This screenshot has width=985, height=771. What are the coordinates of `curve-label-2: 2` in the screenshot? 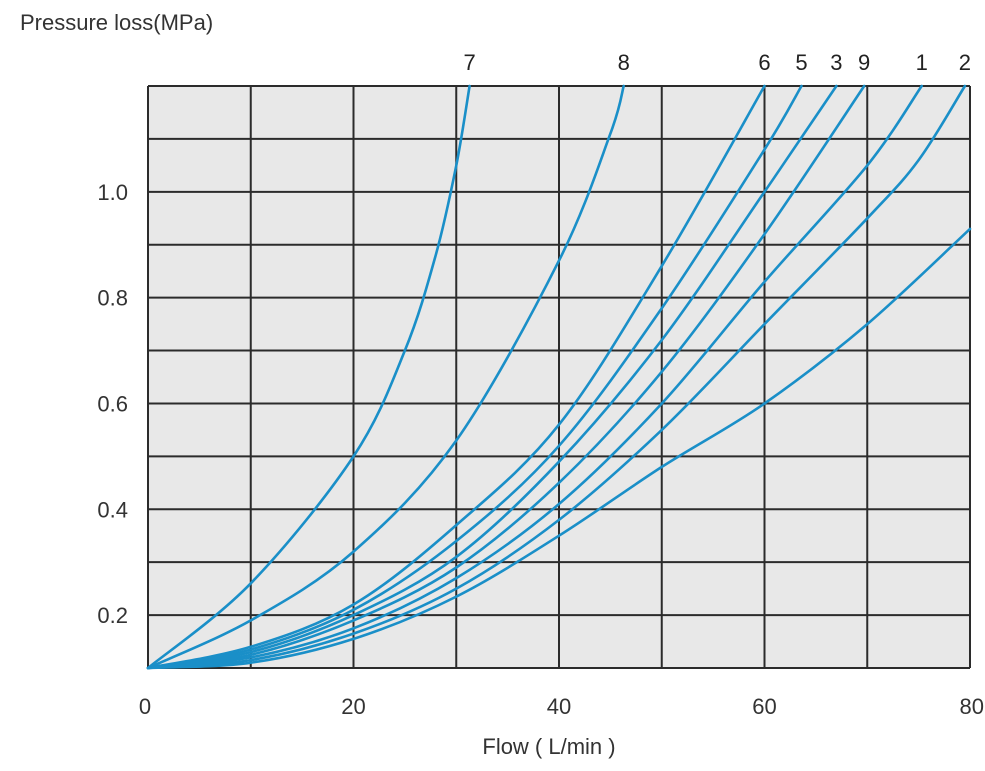 It's located at (965, 62).